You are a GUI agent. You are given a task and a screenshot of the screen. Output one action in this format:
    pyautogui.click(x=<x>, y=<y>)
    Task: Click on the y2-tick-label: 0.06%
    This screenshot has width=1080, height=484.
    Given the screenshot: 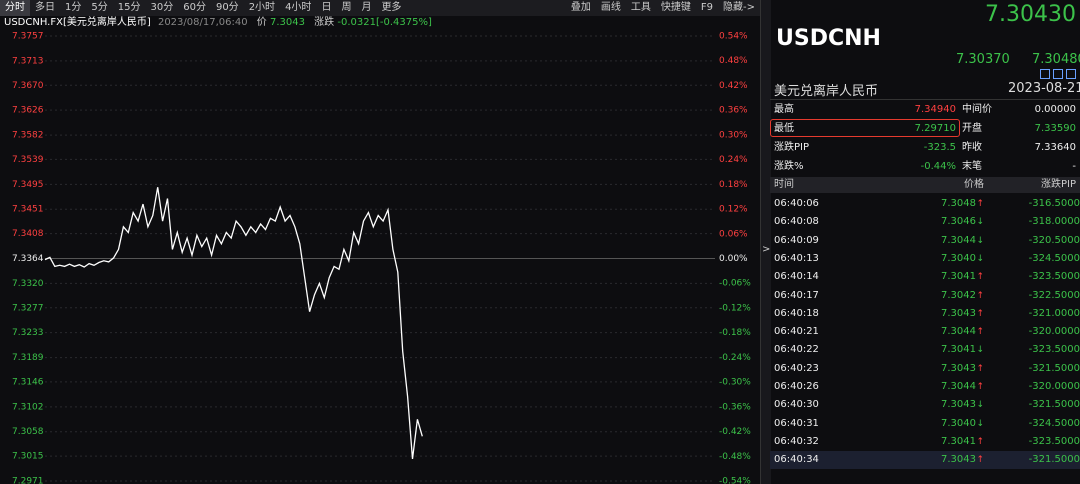 What is the action you would take?
    pyautogui.click(x=733, y=234)
    